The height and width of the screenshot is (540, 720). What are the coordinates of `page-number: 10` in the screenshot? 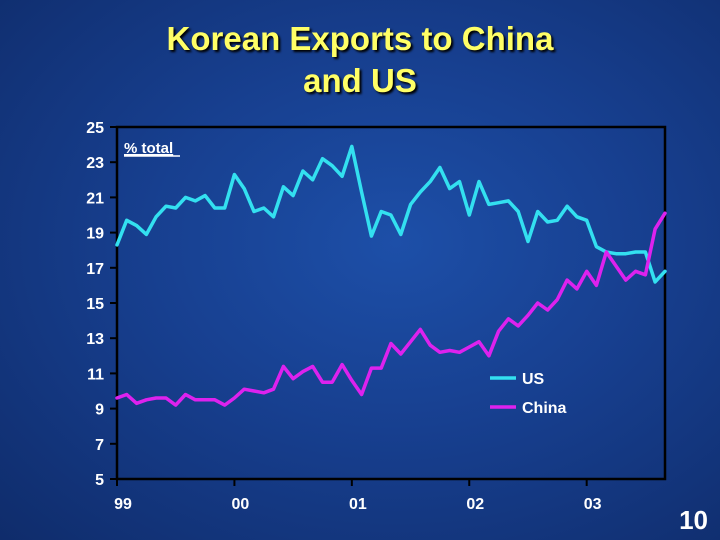 It's located at (693, 520).